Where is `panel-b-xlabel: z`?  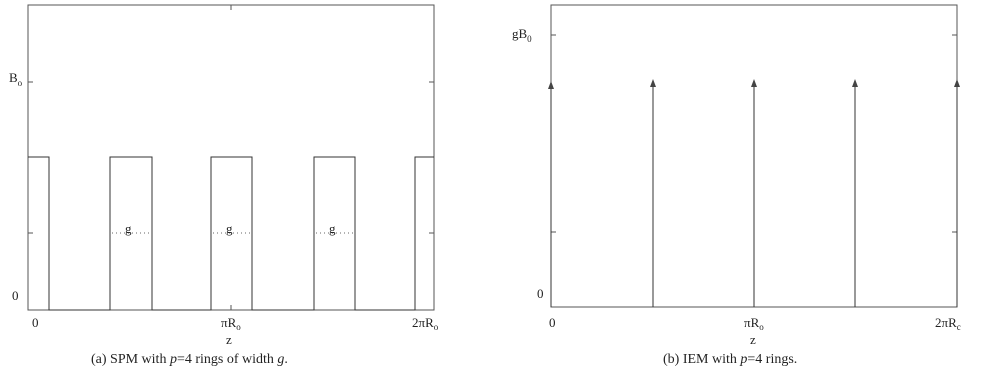
panel-b-xlabel: z is located at coordinates (753, 339).